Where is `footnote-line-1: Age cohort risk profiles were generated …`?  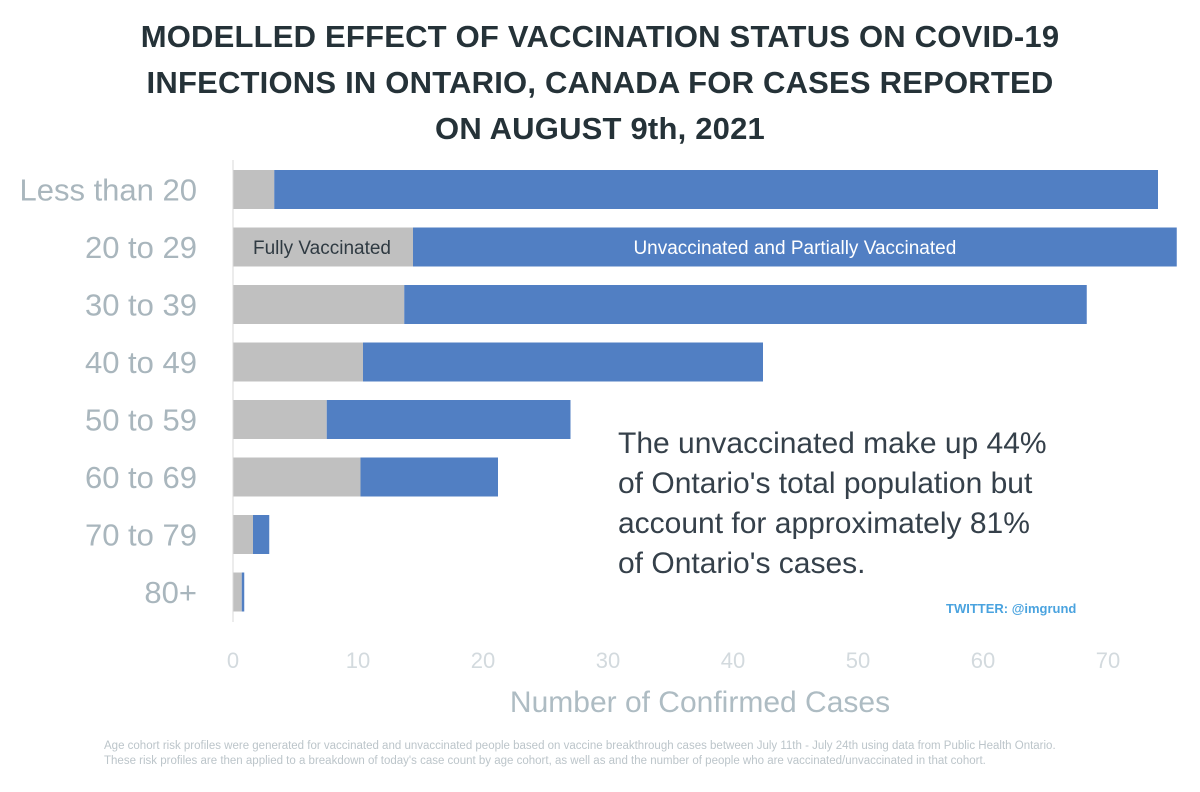
footnote-line-1: Age cohort risk profiles were generated … is located at coordinates (580, 746).